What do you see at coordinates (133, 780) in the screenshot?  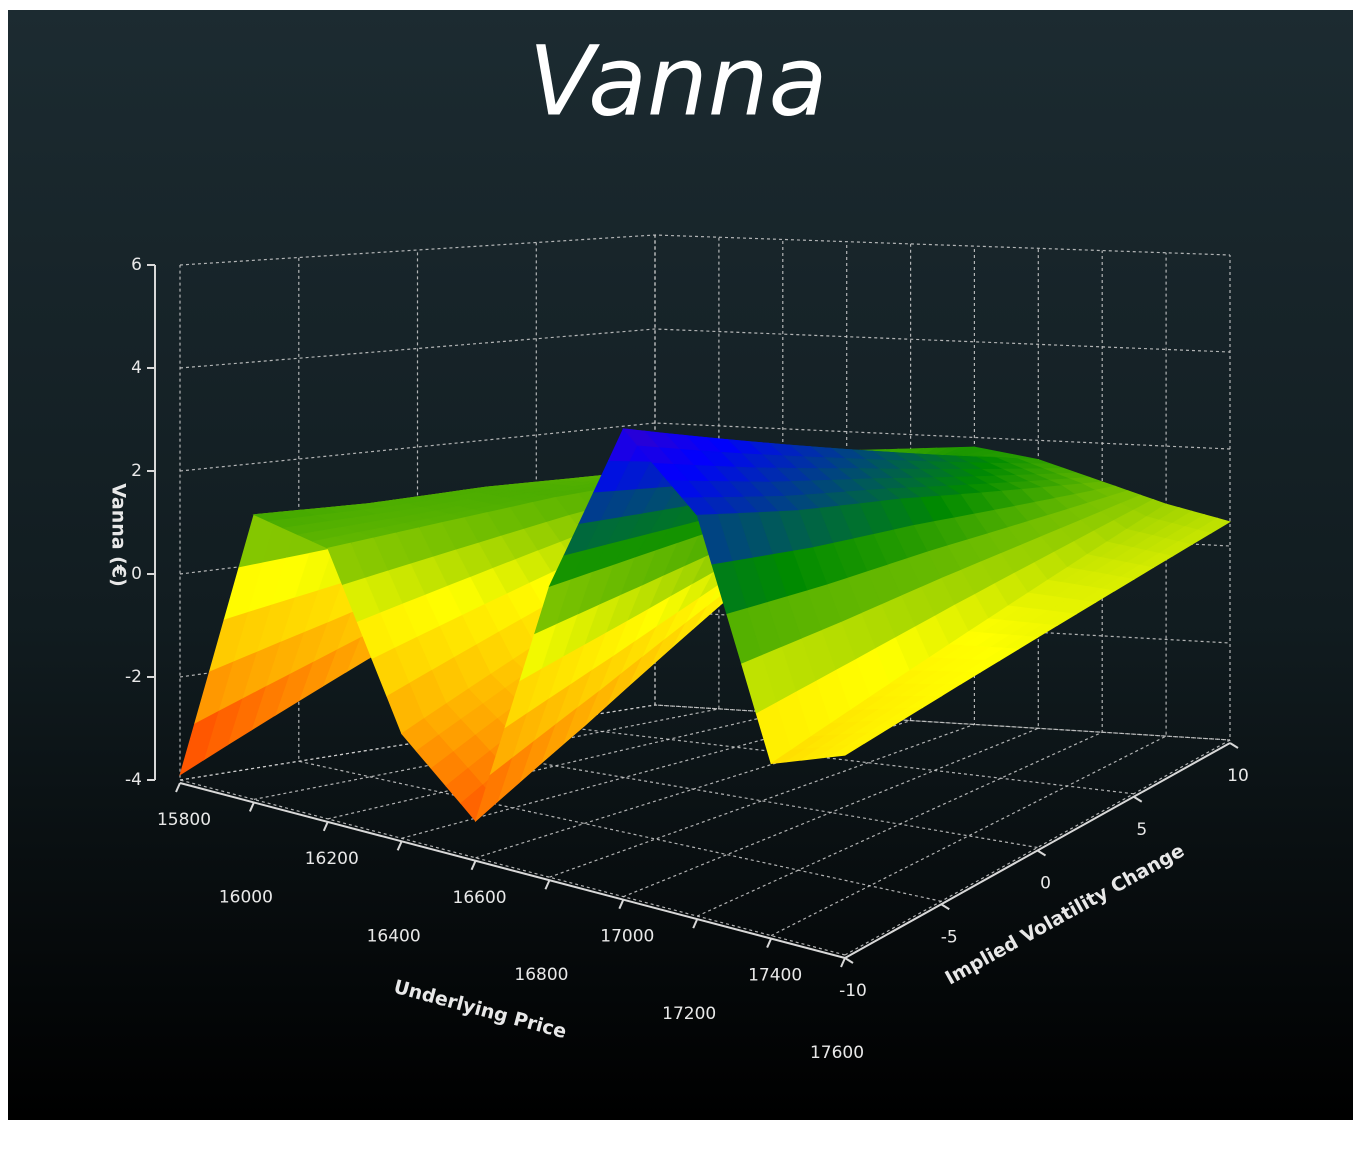 I see `y-tick-label: -4` at bounding box center [133, 780].